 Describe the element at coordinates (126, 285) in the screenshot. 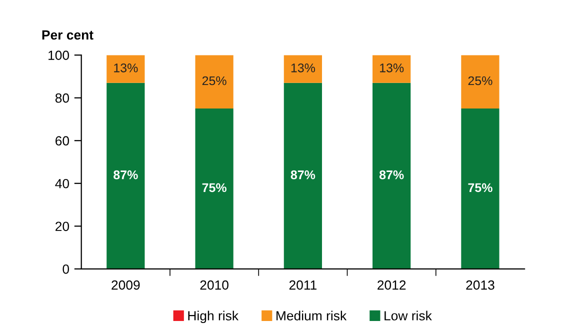

I see `x-tick-label: 2009` at that location.